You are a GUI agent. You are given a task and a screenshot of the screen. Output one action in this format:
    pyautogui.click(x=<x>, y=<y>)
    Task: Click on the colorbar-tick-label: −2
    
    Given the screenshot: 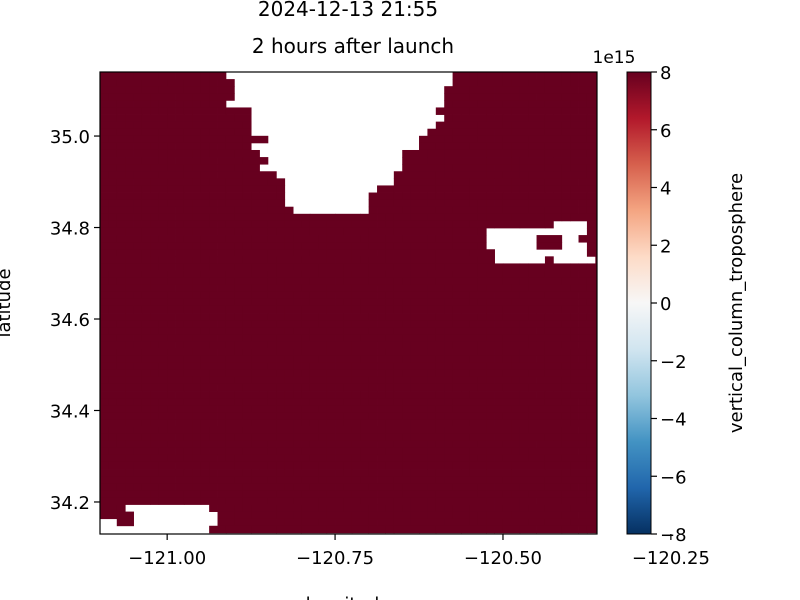 What is the action you would take?
    pyautogui.click(x=673, y=362)
    